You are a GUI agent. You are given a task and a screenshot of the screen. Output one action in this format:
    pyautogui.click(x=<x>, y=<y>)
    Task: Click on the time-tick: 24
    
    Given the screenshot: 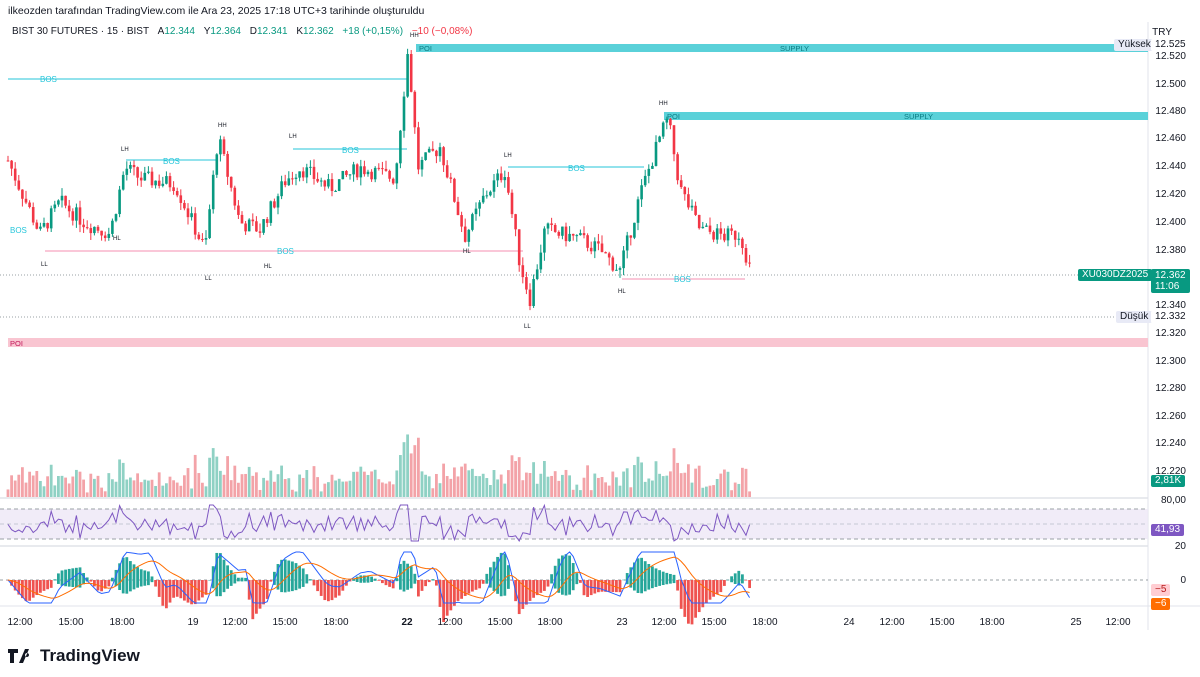 What is the action you would take?
    pyautogui.click(x=849, y=622)
    